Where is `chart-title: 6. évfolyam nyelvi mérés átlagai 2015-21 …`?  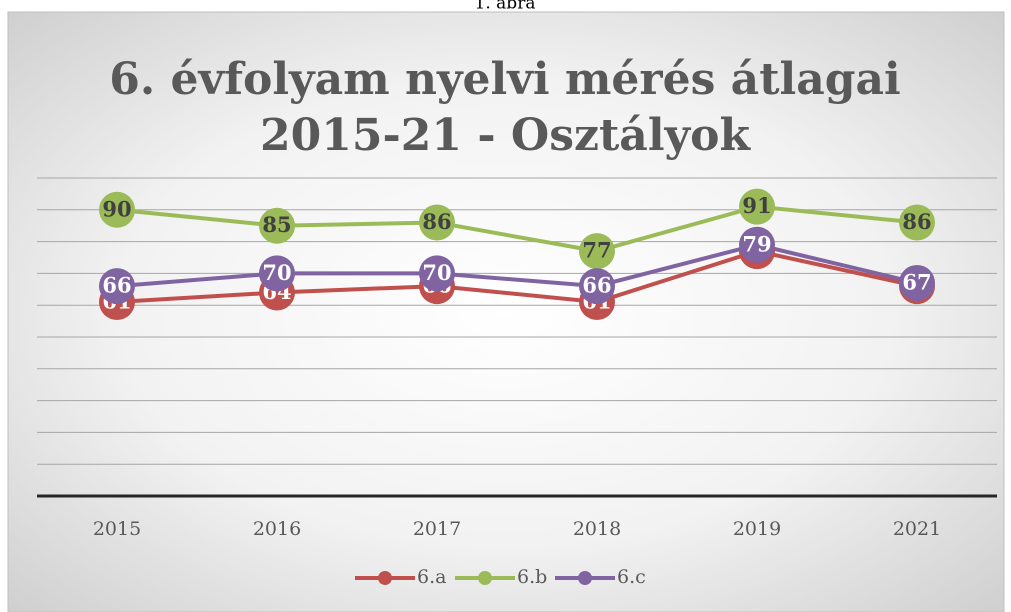 chart-title: 6. évfolyam nyelvi mérés átlagai 2015-21 … is located at coordinates (504, 107).